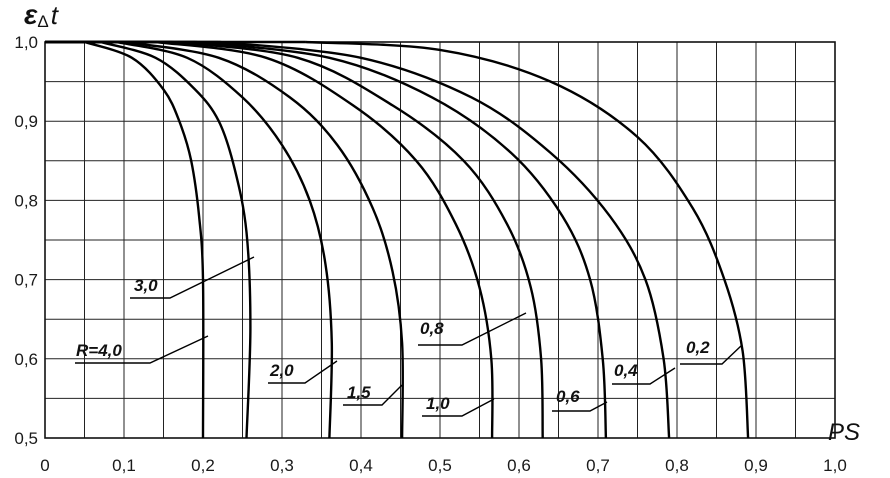 The image size is (890, 478). What do you see at coordinates (26, 359) in the screenshot?
I see `y-tick-label: 0,6` at bounding box center [26, 359].